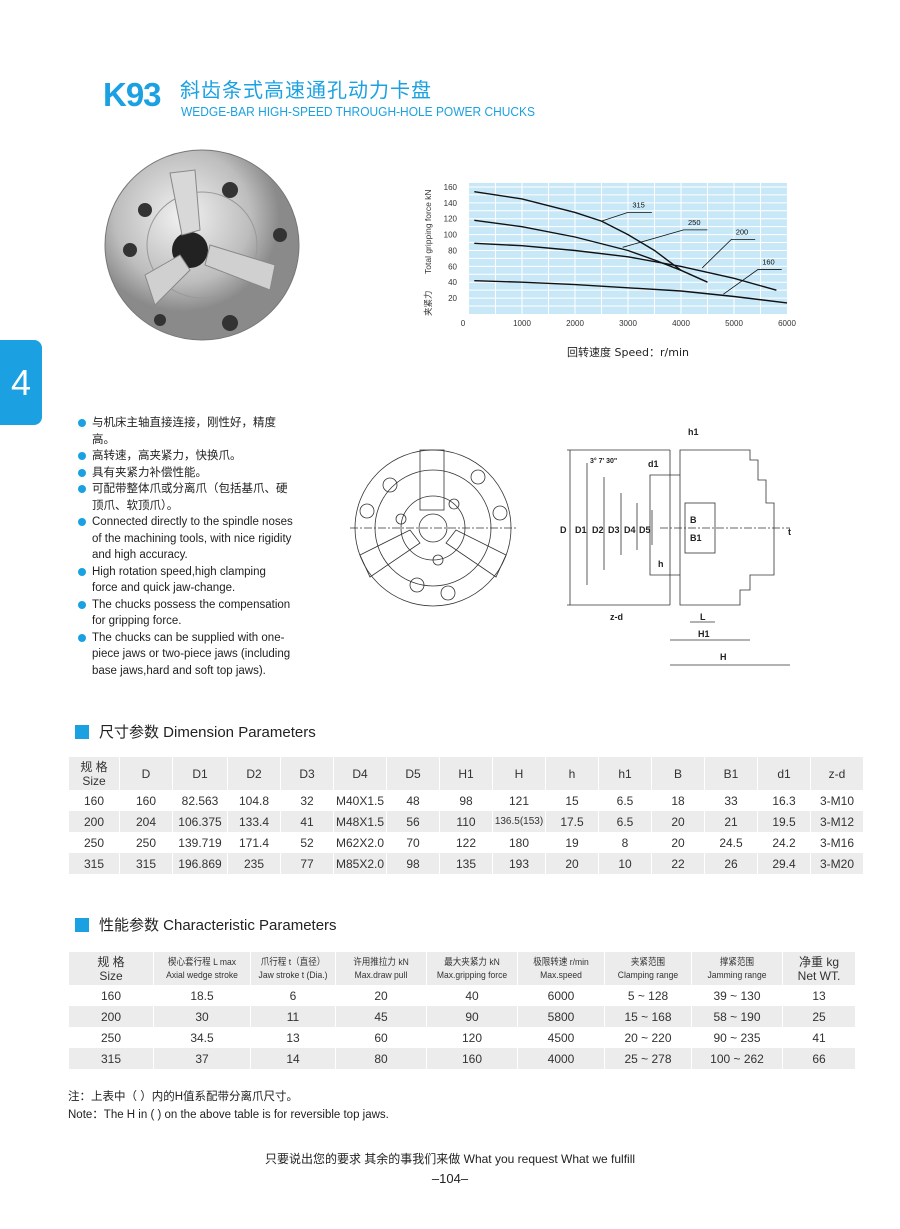 The height and width of the screenshot is (1229, 900). Describe the element at coordinates (452, 266) in the screenshot. I see `y-tick-label: 60` at that location.